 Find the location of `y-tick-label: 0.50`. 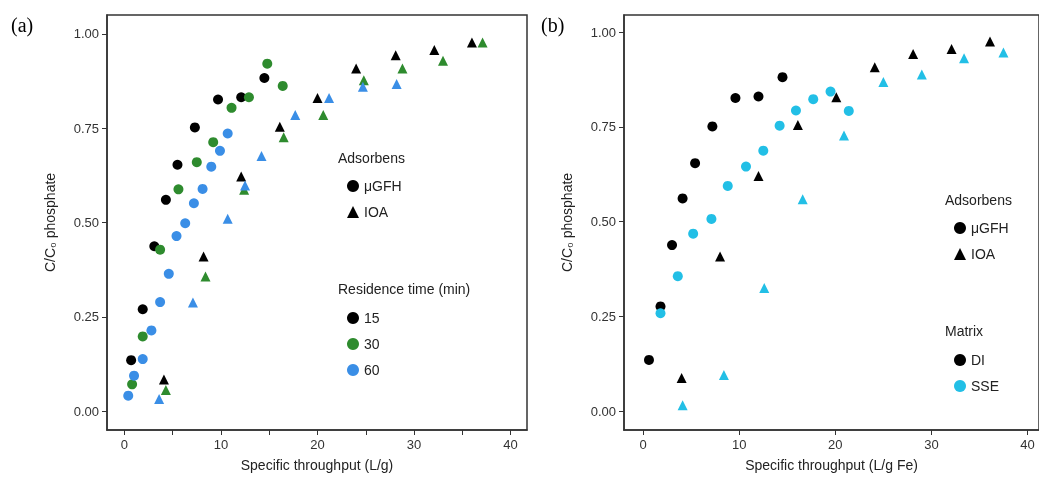

y-tick-label: 0.50 is located at coordinates (86, 222).